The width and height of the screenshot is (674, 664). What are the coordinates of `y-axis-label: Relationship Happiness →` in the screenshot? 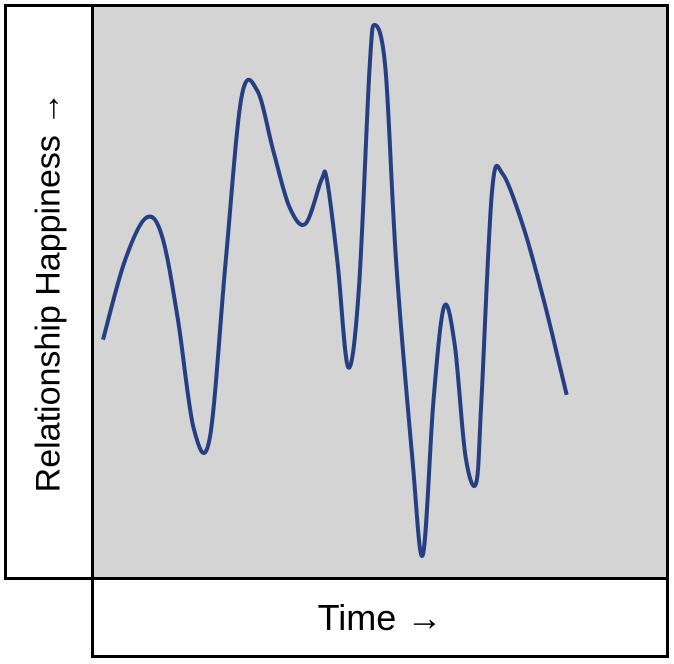 It's located at (48, 292).